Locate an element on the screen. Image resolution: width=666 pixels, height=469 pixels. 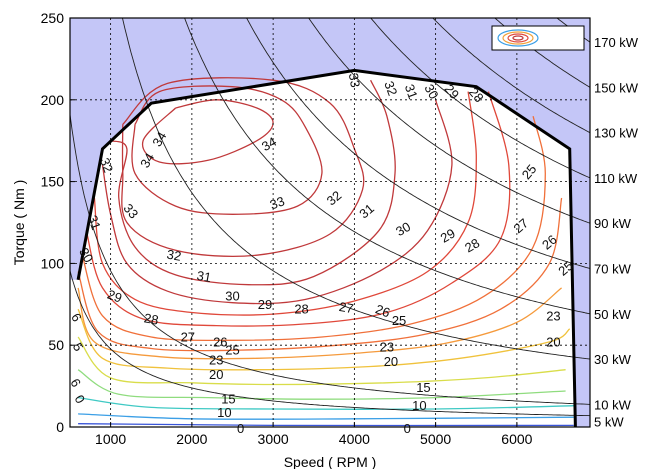
y-tick-label: 100 is located at coordinates (53, 263).